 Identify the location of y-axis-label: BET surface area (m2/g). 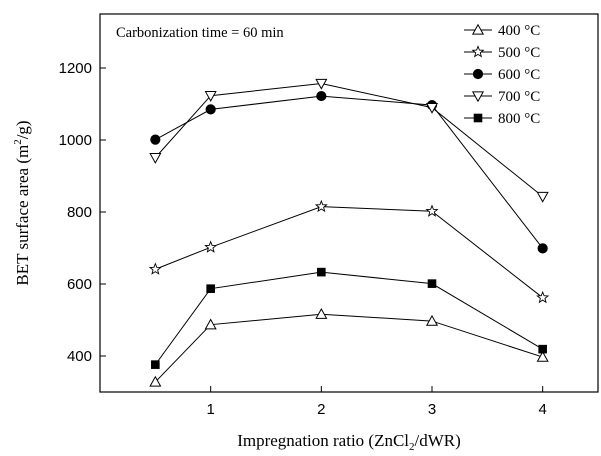
(22, 202).